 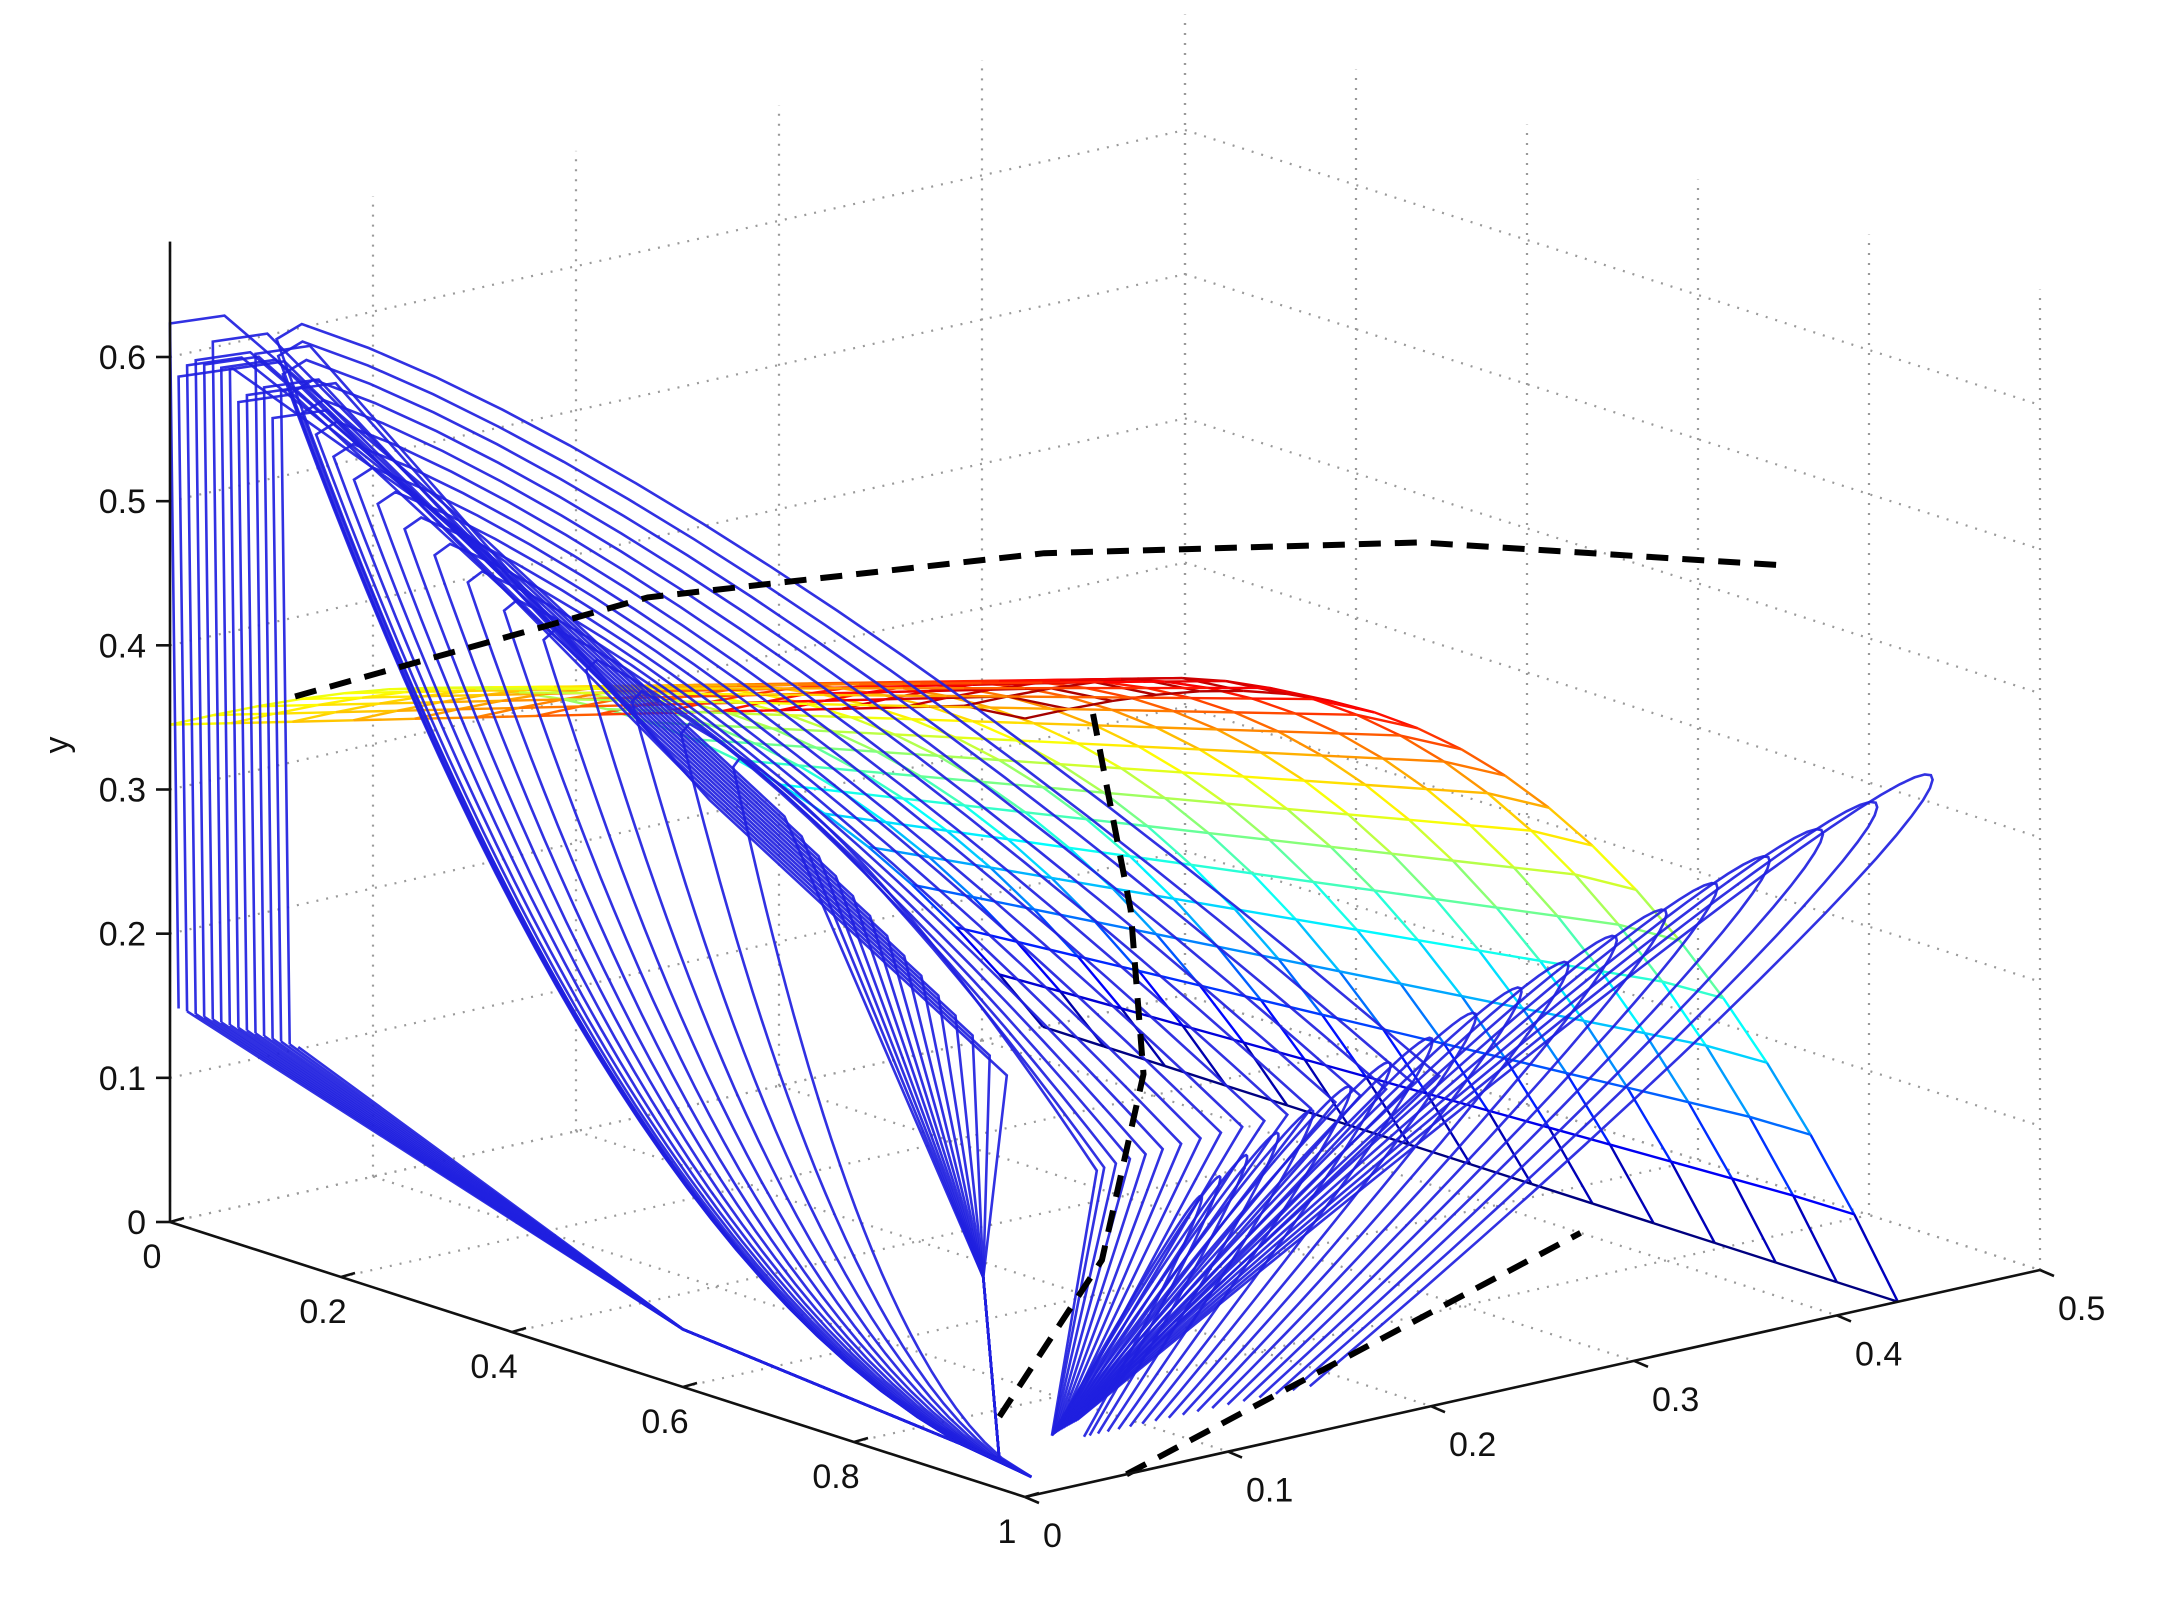 I want to click on z-tick-label: 0, so click(x=1052, y=1536).